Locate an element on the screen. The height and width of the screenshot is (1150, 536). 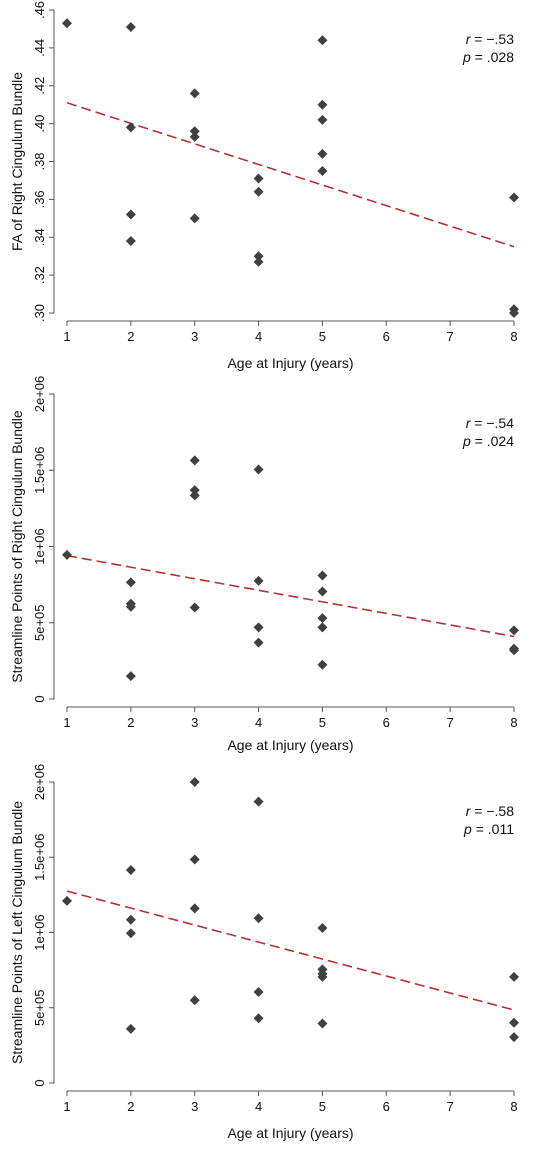
p-statistic: p = .024 is located at coordinates (488, 441).